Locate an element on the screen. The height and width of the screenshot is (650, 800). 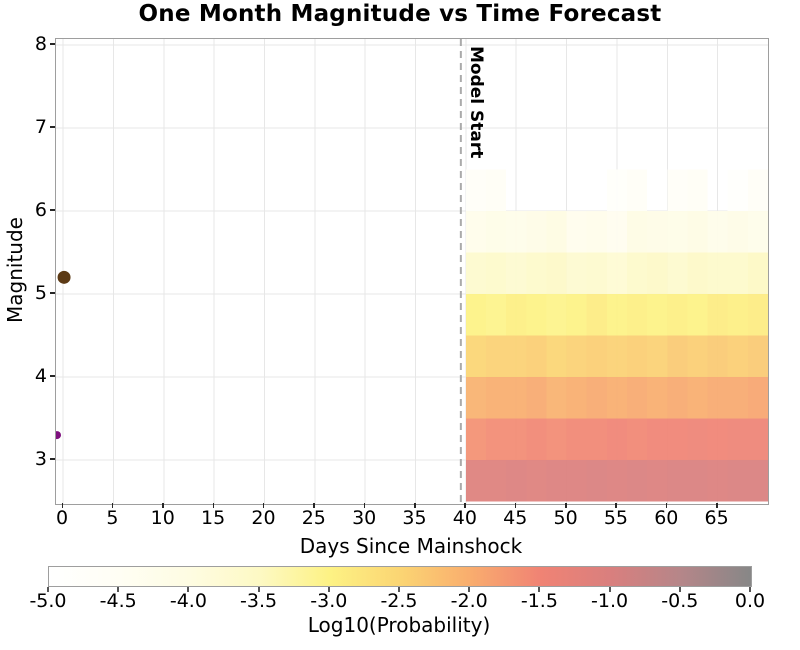
colorbar-tick-label: -2.5 is located at coordinates (399, 601).